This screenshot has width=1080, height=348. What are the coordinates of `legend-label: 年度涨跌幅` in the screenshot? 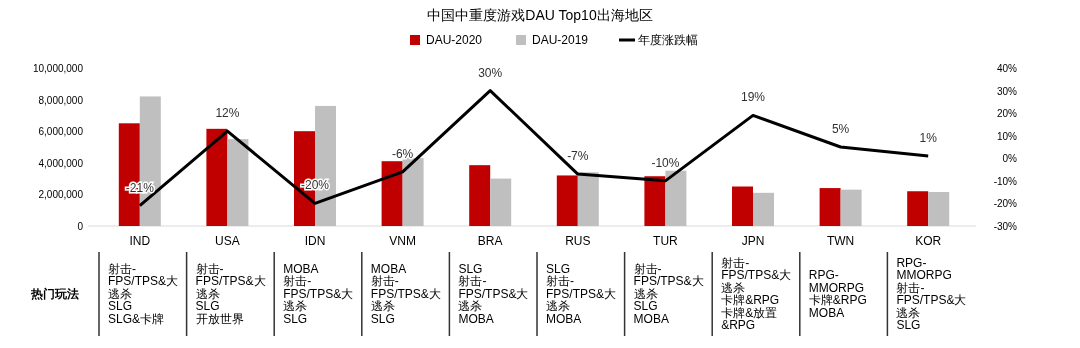 It's located at (668, 40).